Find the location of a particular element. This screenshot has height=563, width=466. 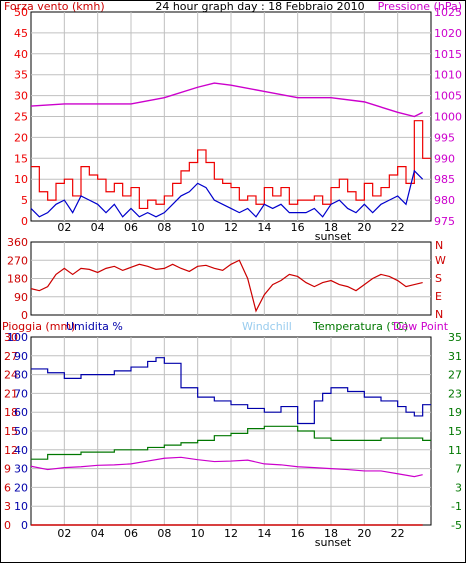

humidity-y-tick-label: 70 is located at coordinates (21, 393).